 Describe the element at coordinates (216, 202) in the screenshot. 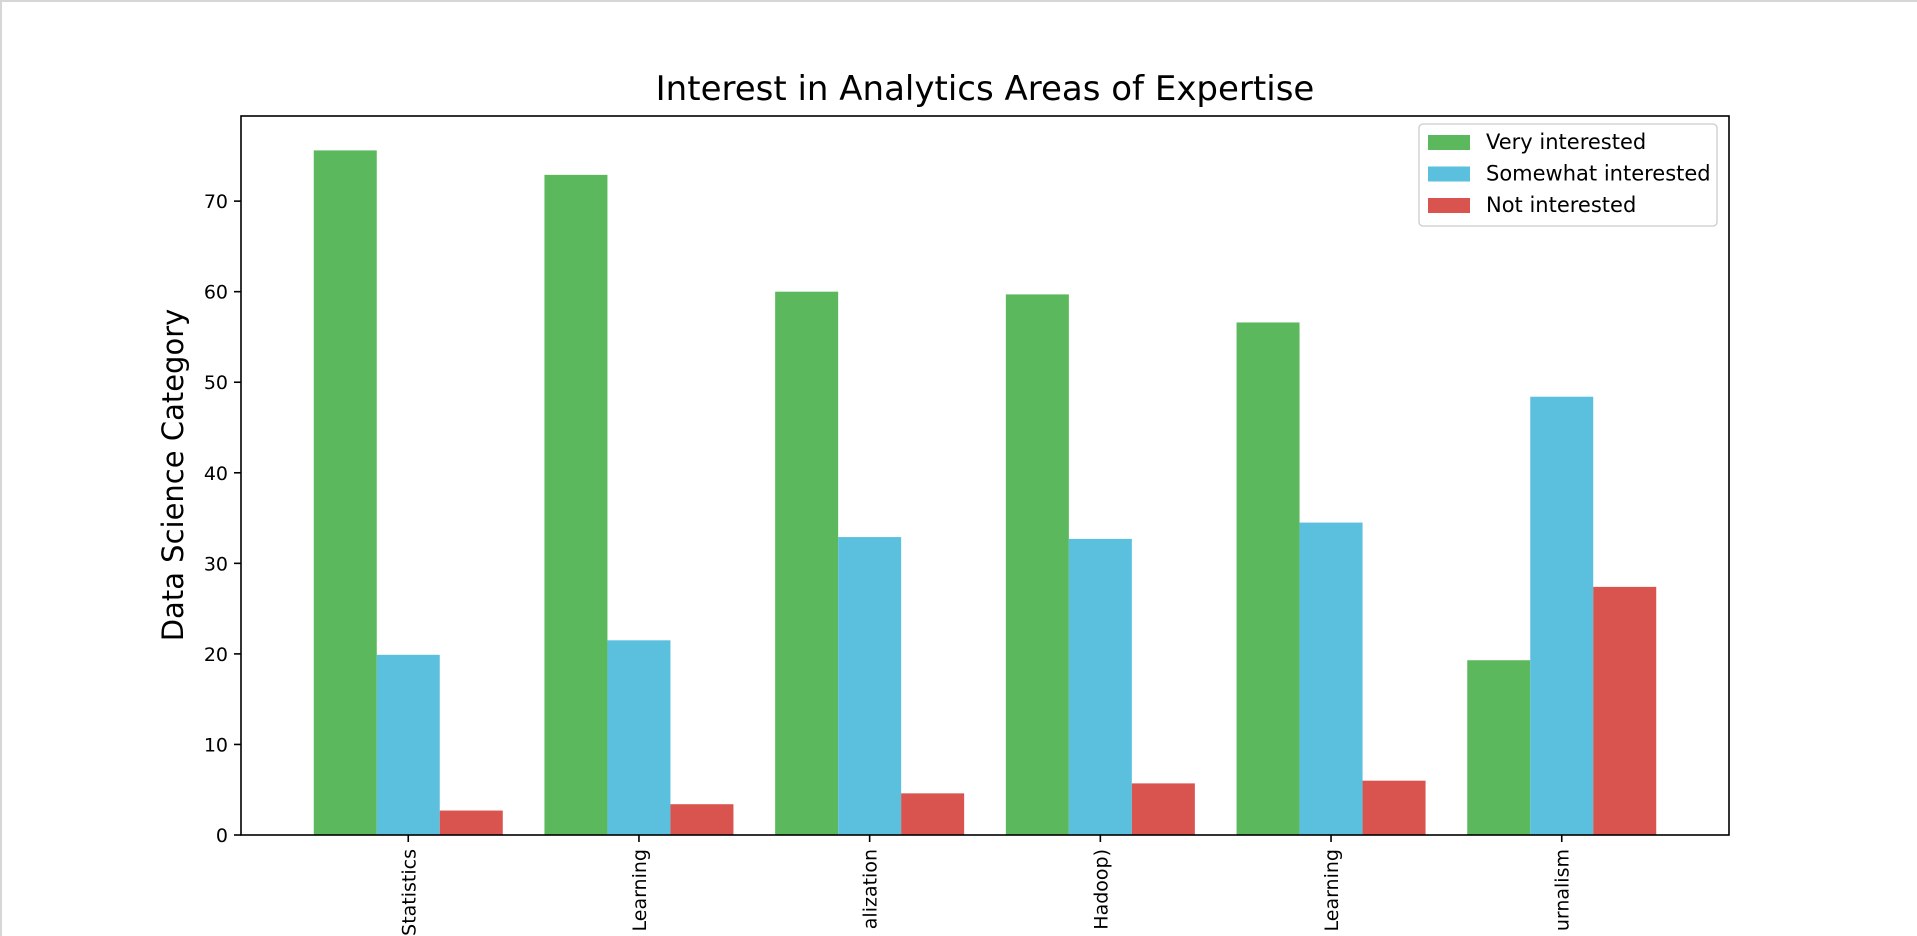

I see `y-tick-label: 70` at that location.